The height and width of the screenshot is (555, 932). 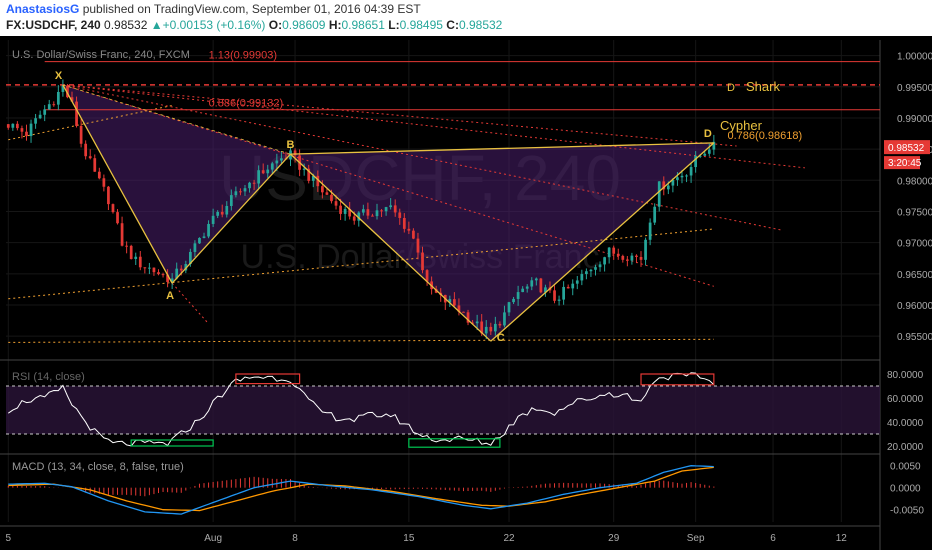 I want to click on cypher-label: Cypher, so click(x=741, y=125).